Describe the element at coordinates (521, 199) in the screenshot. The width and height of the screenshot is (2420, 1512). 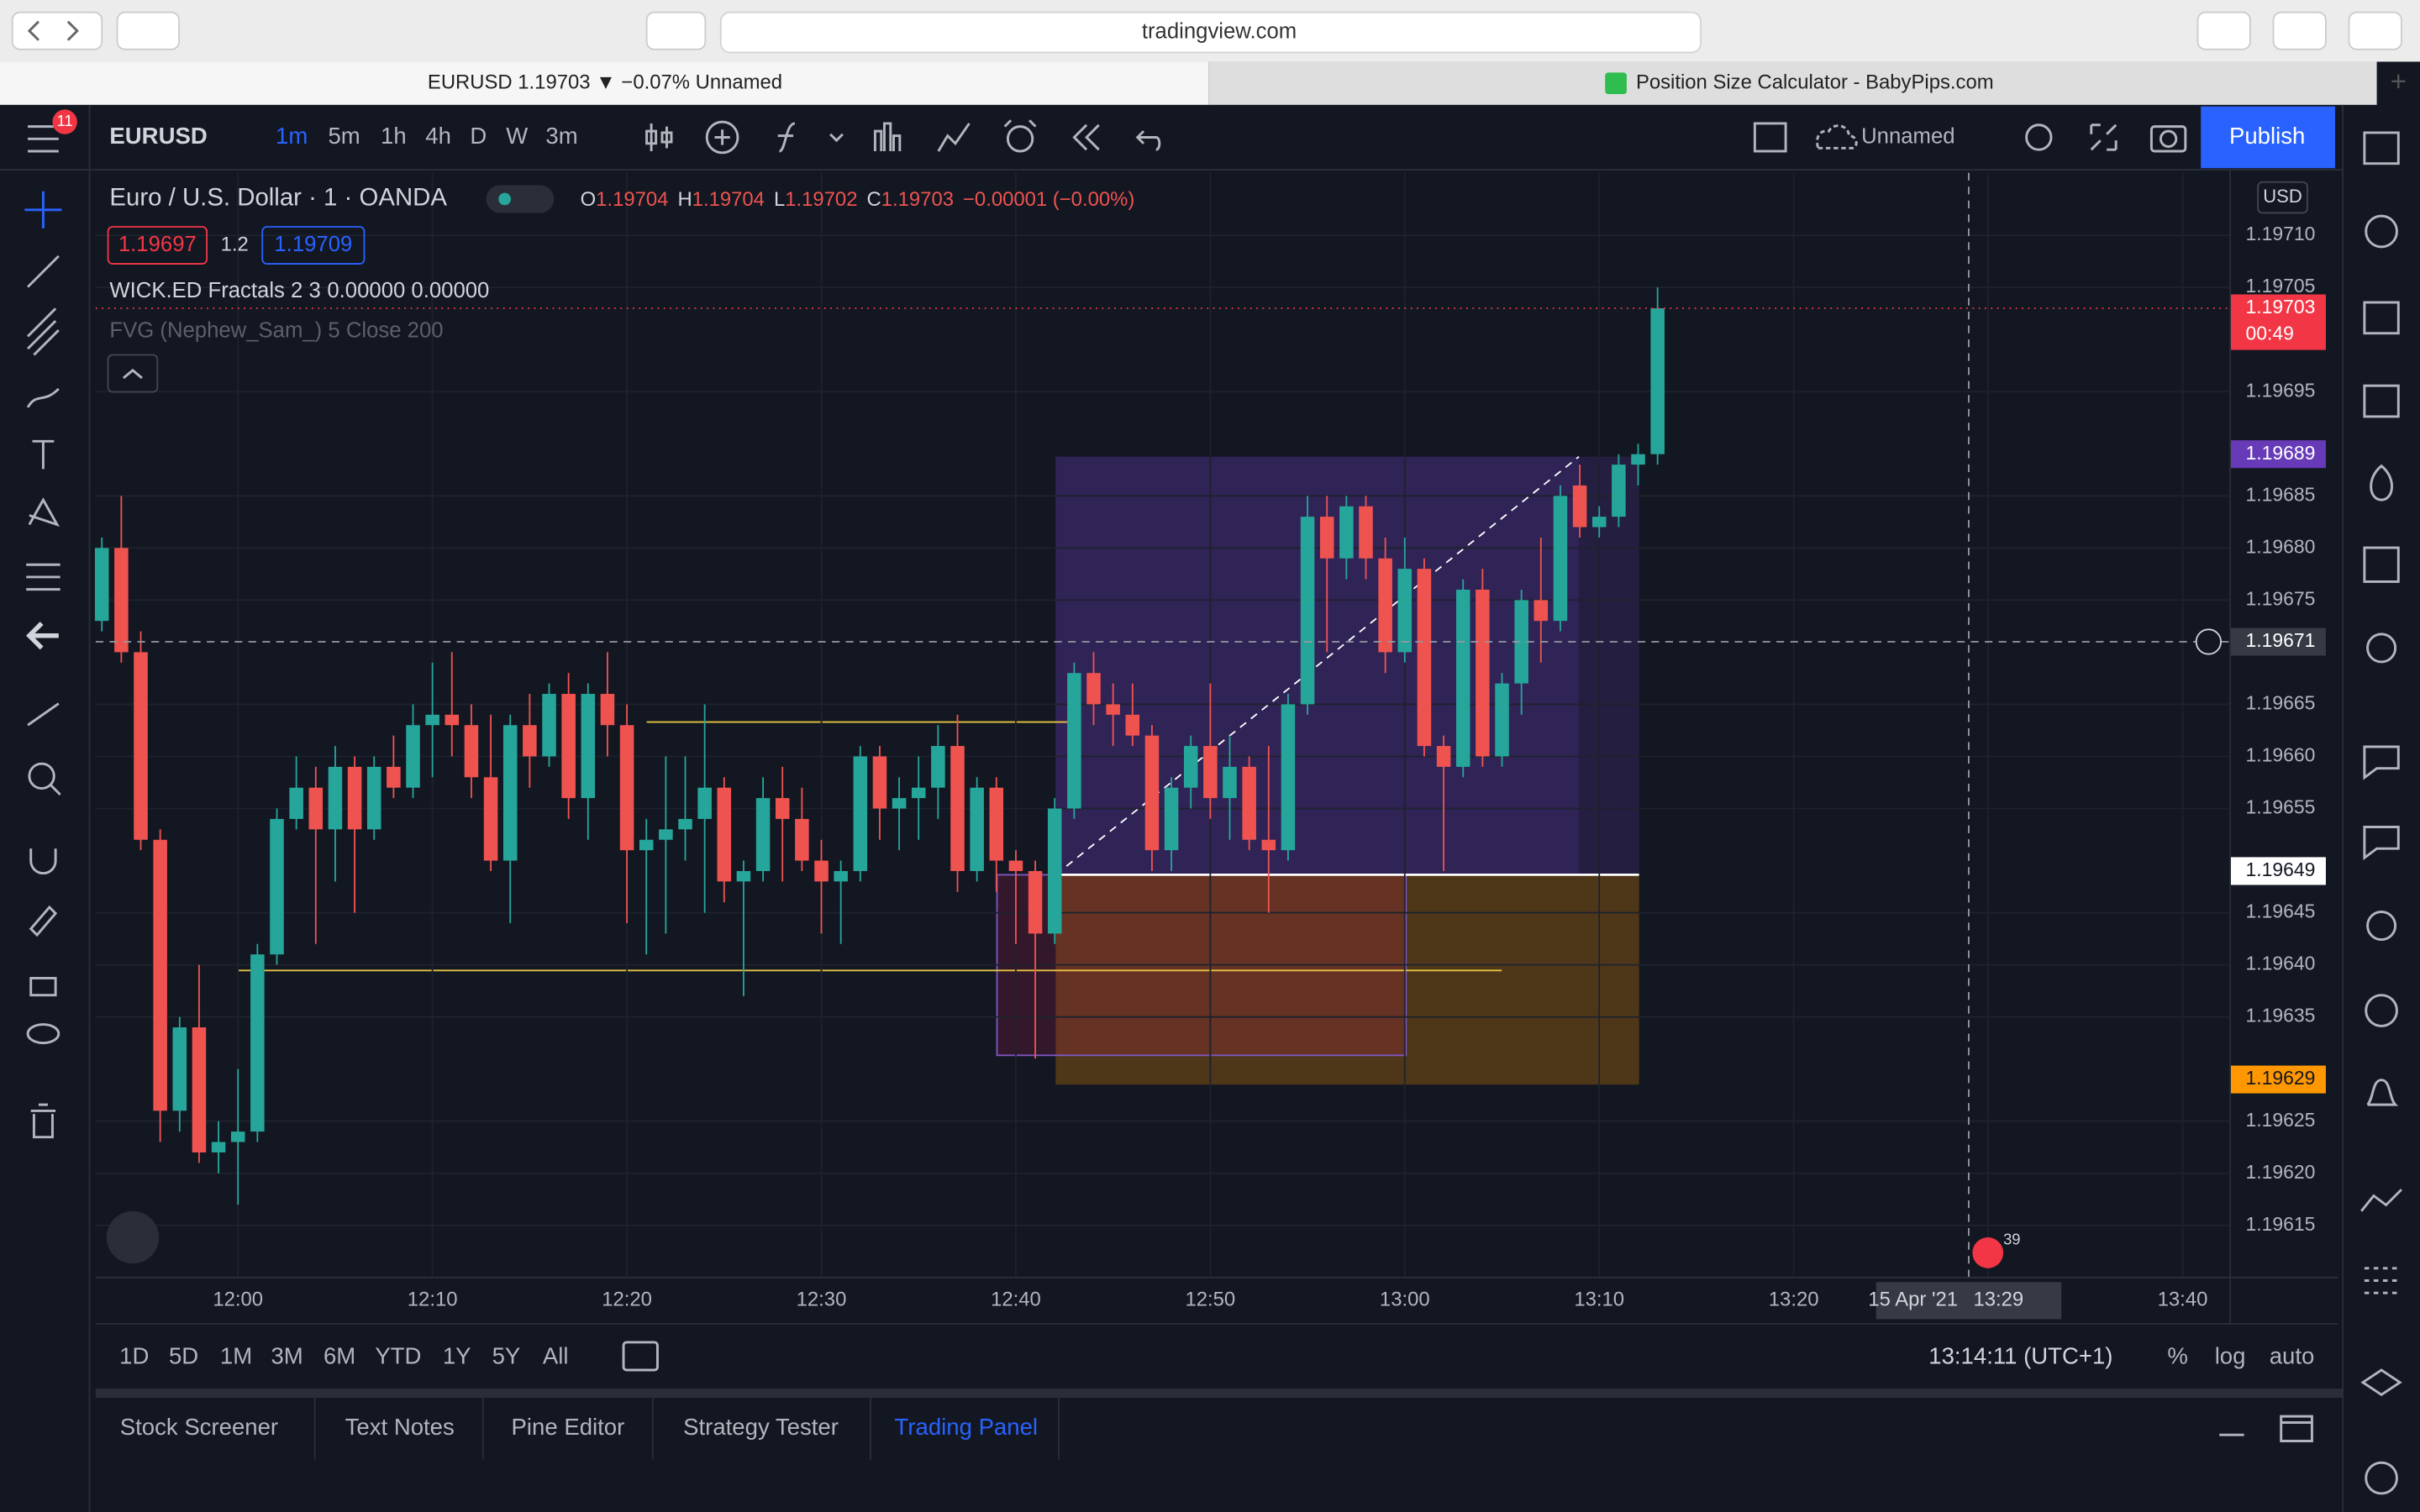
I see `status-pill` at that location.